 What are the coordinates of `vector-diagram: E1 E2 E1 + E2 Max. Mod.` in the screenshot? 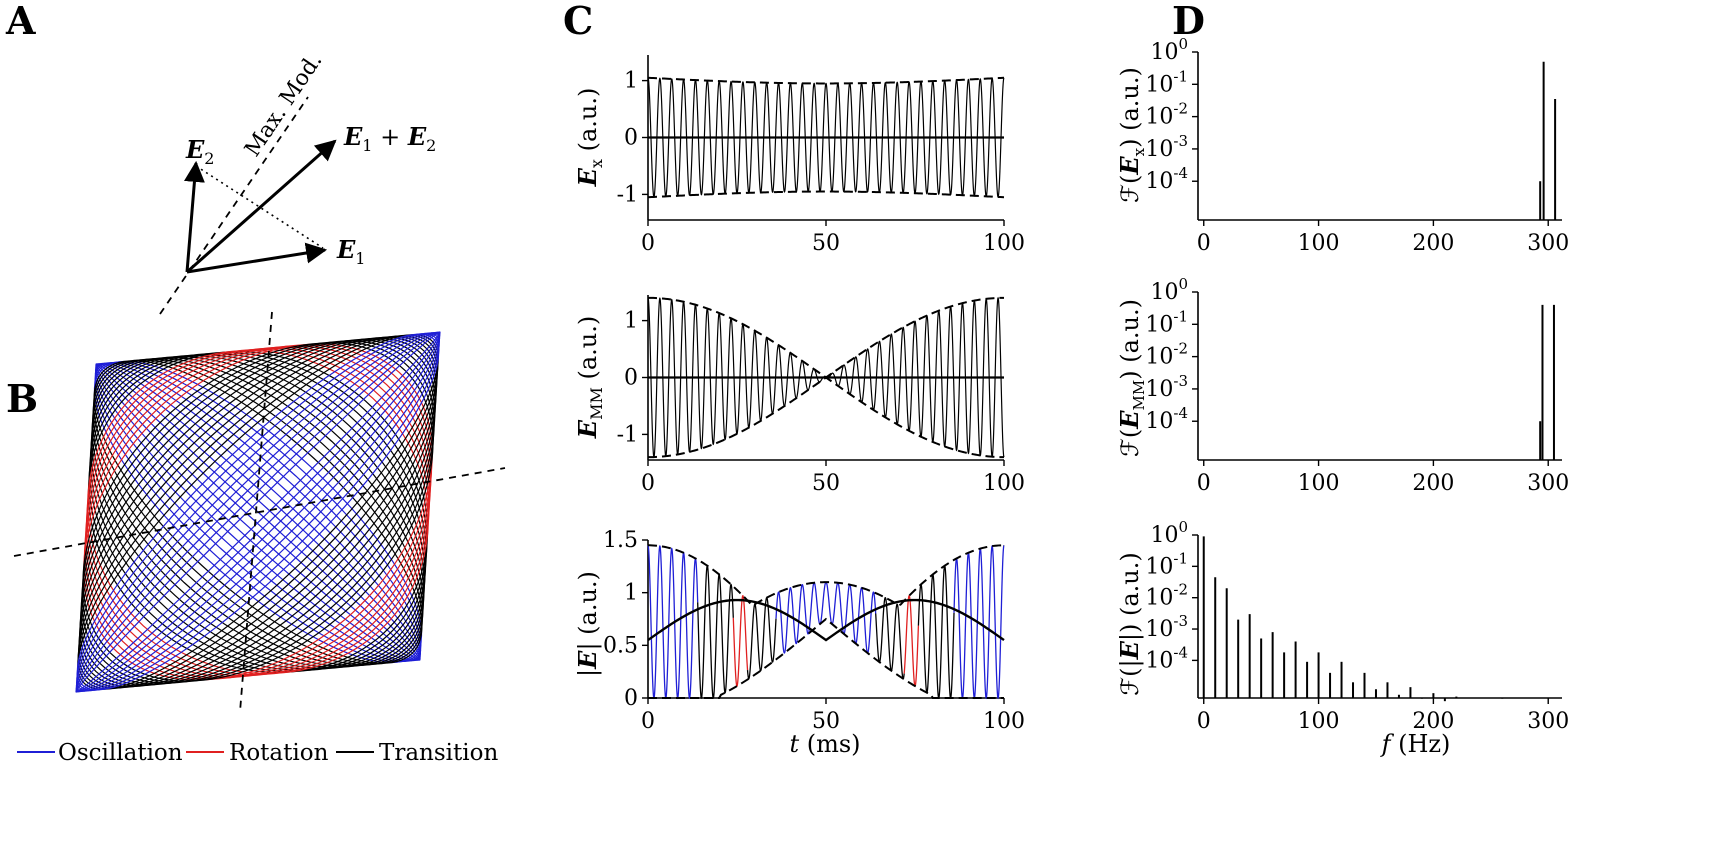 It's located at (297, 182).